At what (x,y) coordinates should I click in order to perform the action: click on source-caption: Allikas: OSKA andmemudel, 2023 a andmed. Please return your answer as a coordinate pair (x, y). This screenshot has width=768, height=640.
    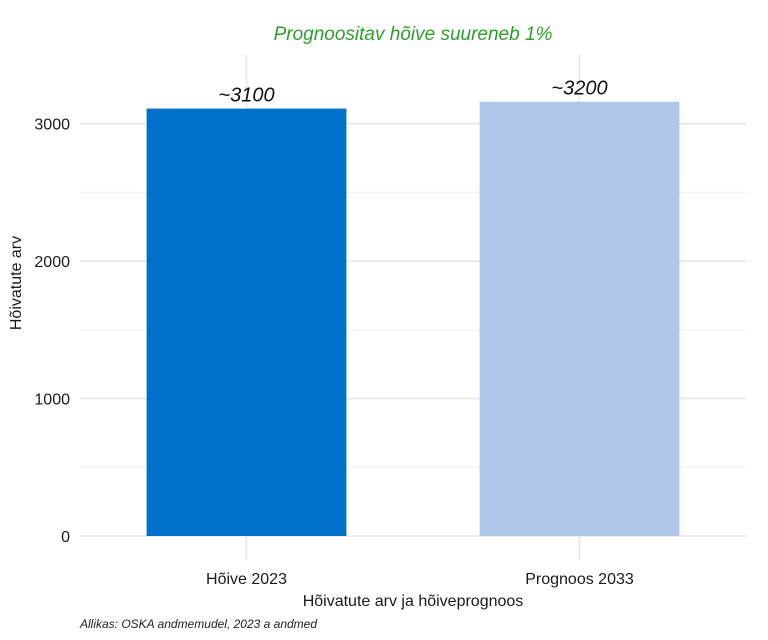
    Looking at the image, I should click on (198, 624).